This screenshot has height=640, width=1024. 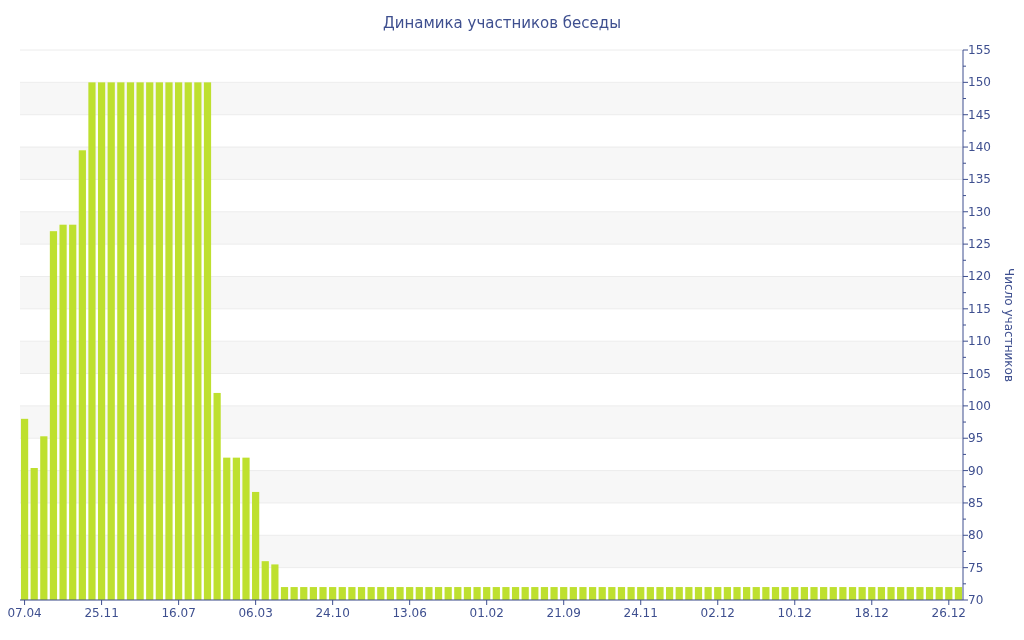 I want to click on x-tick-label: 24.10, so click(x=332, y=613).